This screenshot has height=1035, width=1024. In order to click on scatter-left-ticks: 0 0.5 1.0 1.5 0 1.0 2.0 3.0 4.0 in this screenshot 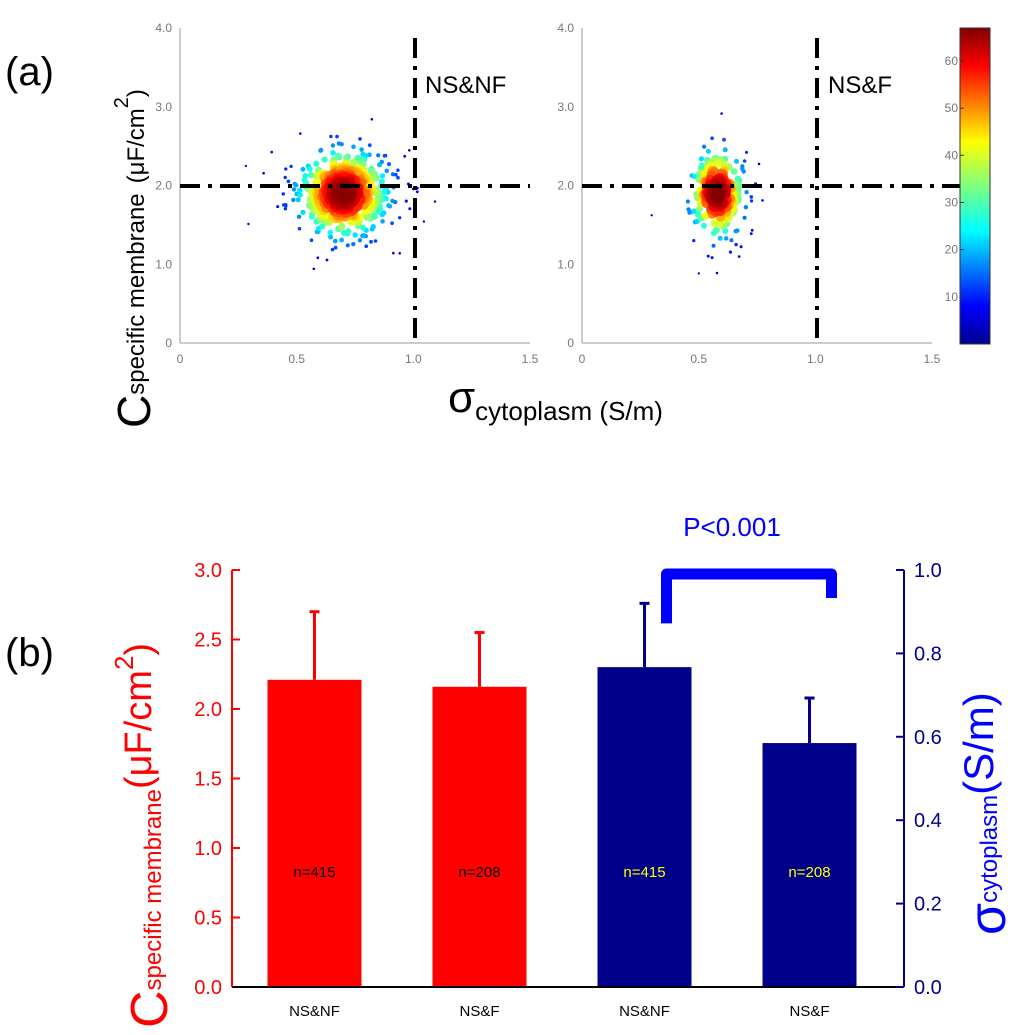, I will do `click(346, 193)`.